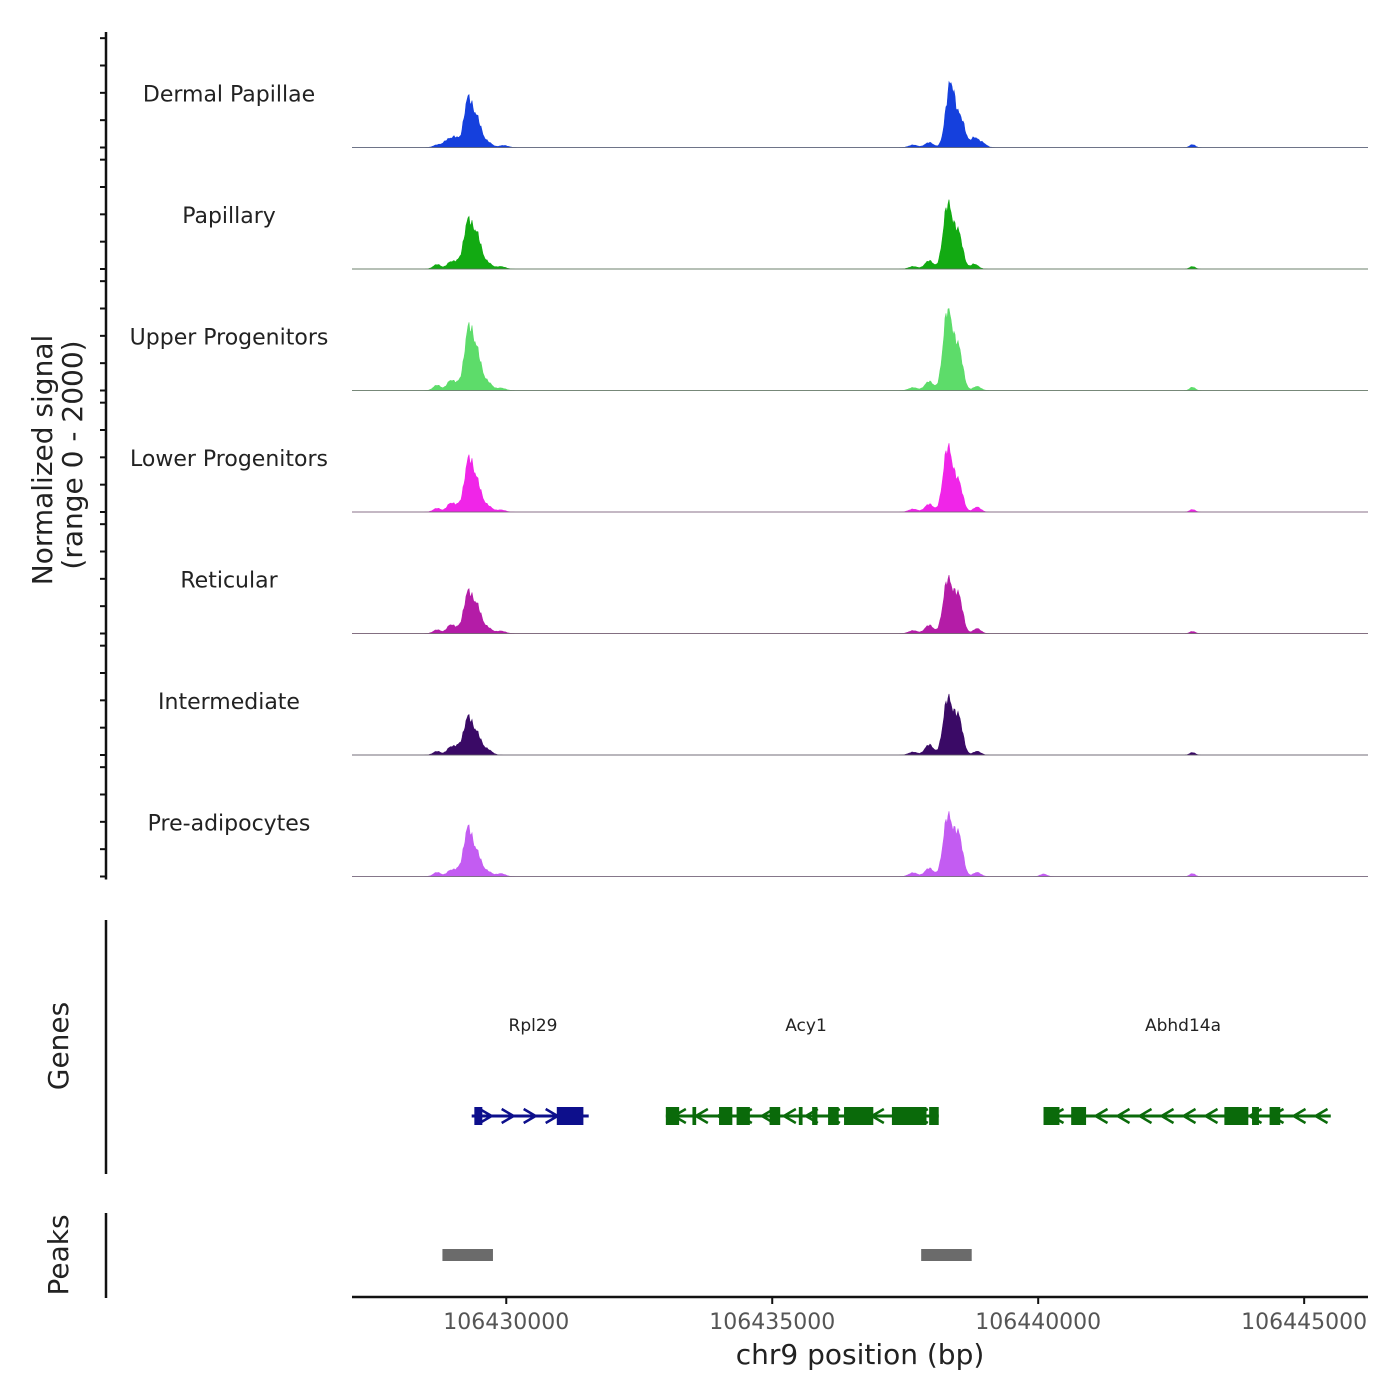 The width and height of the screenshot is (1400, 1400). Describe the element at coordinates (58, 1046) in the screenshot. I see `genes-panel-label: Genes` at that location.